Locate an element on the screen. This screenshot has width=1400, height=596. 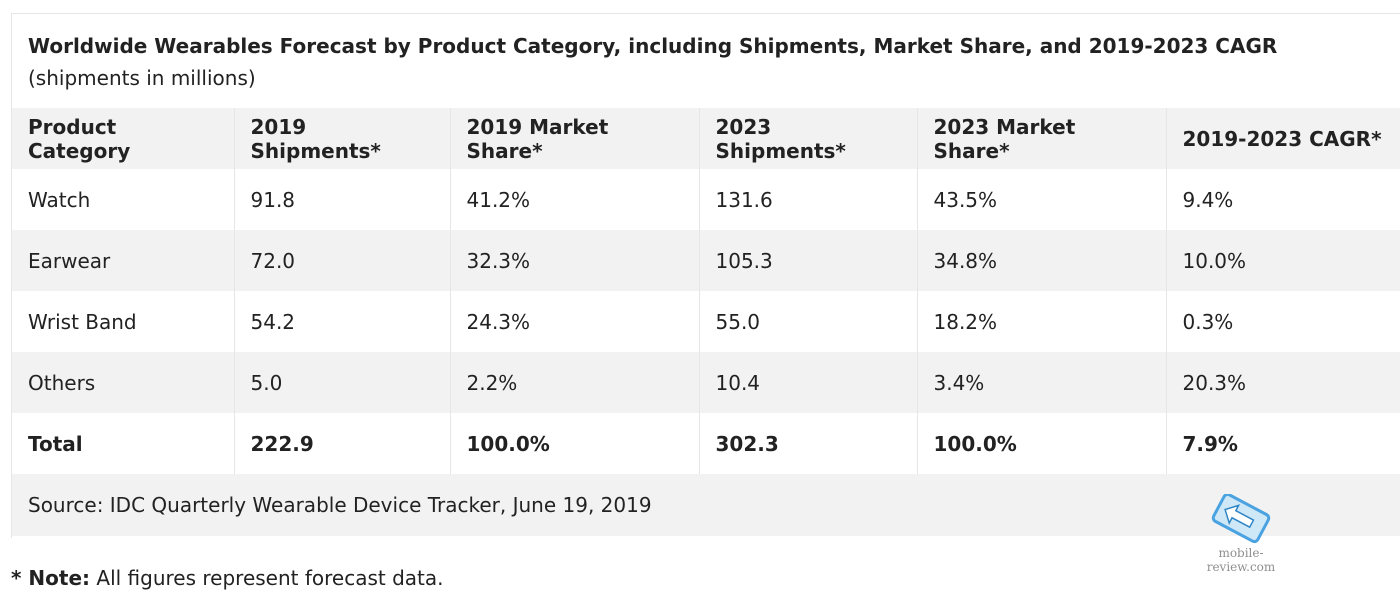
cell-category: Wrist Band is located at coordinates (123, 321).